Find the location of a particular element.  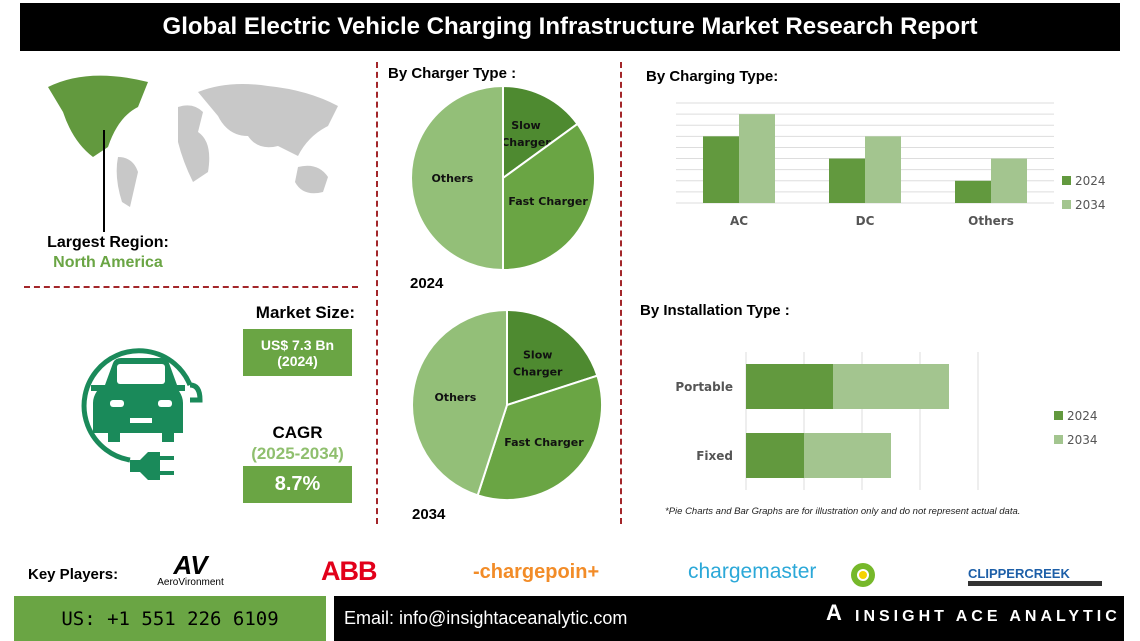

cagr-label: CAGR is located at coordinates (297, 432).